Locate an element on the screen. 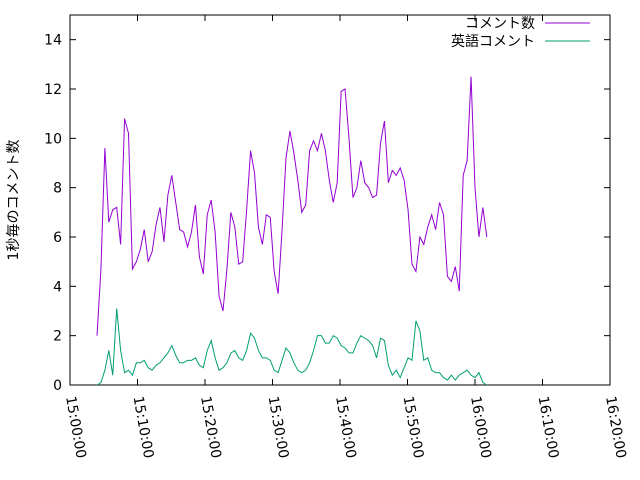 The width and height of the screenshot is (640, 480). y-tick-label: 10 is located at coordinates (53, 139).